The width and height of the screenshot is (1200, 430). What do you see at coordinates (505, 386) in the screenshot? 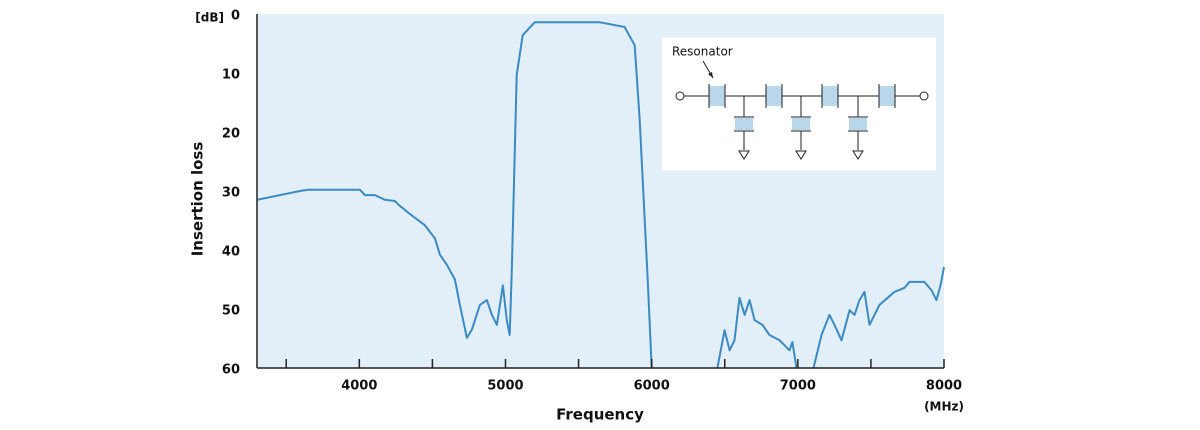
I see `x-tick-label: 5000` at bounding box center [505, 386].